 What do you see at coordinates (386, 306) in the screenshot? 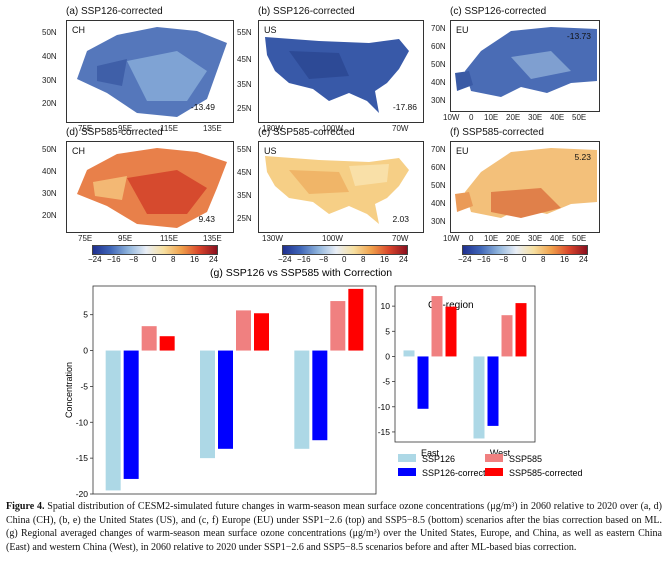
I see `y-tick-label: 10` at bounding box center [386, 306].